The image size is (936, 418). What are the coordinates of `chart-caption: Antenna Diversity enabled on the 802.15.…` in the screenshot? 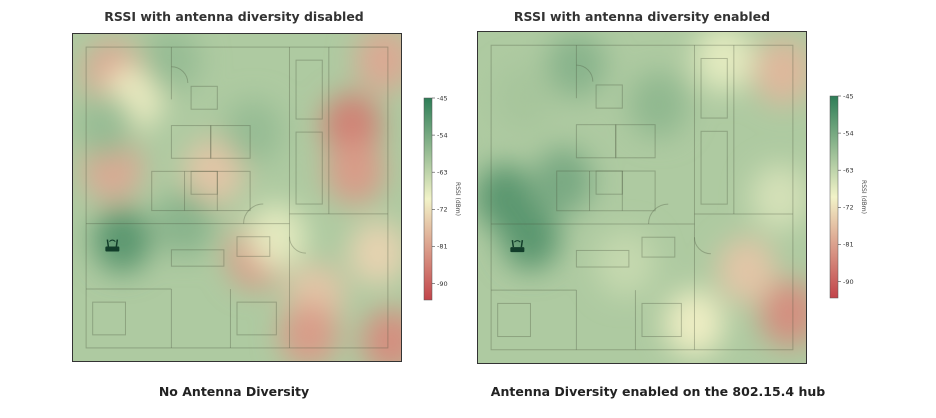 It's located at (658, 391).